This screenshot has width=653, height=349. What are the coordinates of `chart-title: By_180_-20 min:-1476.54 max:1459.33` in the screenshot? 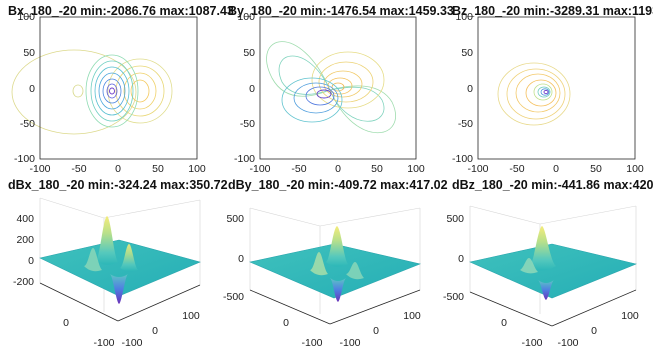 It's located at (341, 11).